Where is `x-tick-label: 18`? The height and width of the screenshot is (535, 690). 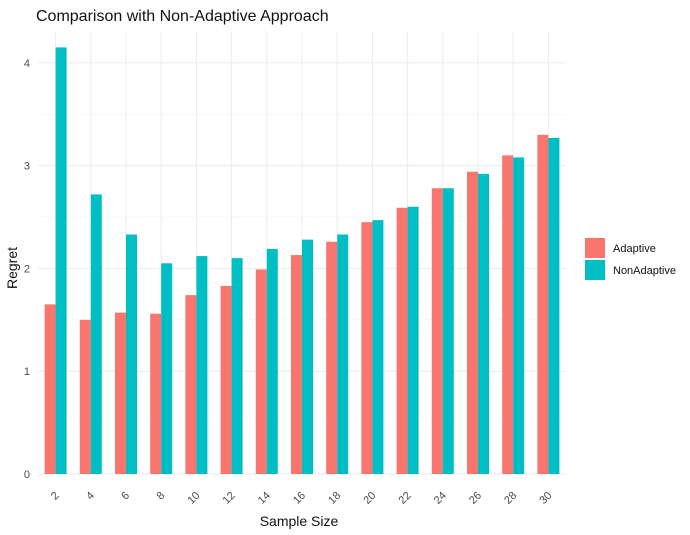
x-tick-label: 18 is located at coordinates (334, 498).